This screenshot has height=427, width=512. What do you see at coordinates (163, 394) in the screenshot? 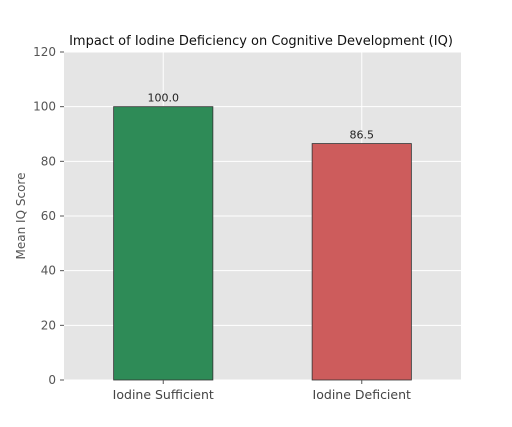
I see `x-tick-label: Iodine Sufficient` at bounding box center [163, 394].